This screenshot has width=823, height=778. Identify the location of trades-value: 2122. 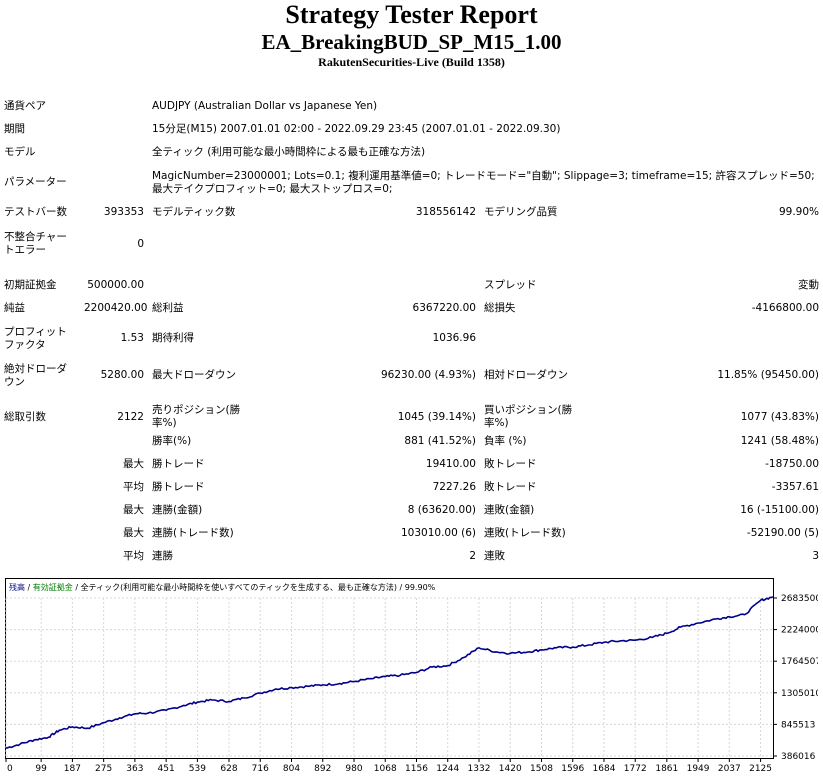
(130, 416).